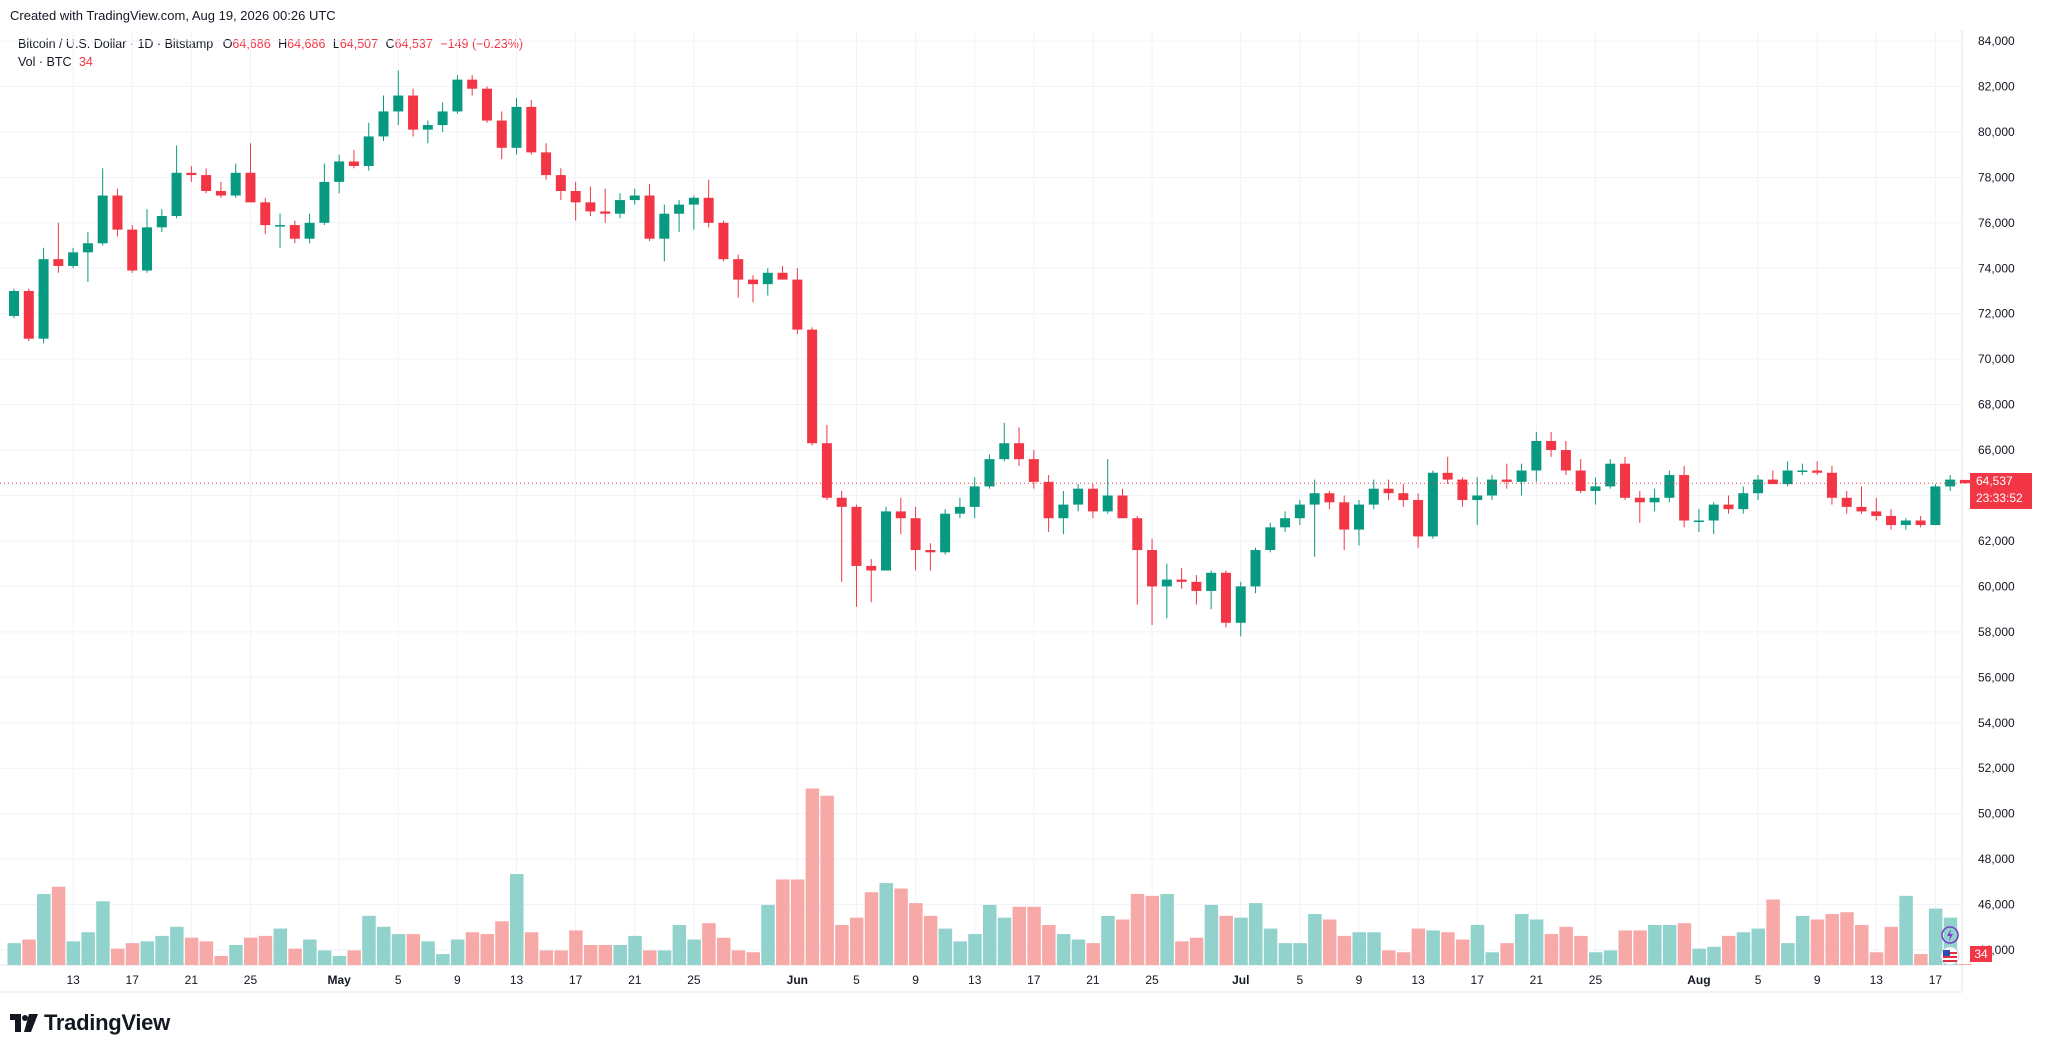 Image resolution: width=2048 pixels, height=1057 pixels. I want to click on time-tick-label: Aug, so click(1698, 980).